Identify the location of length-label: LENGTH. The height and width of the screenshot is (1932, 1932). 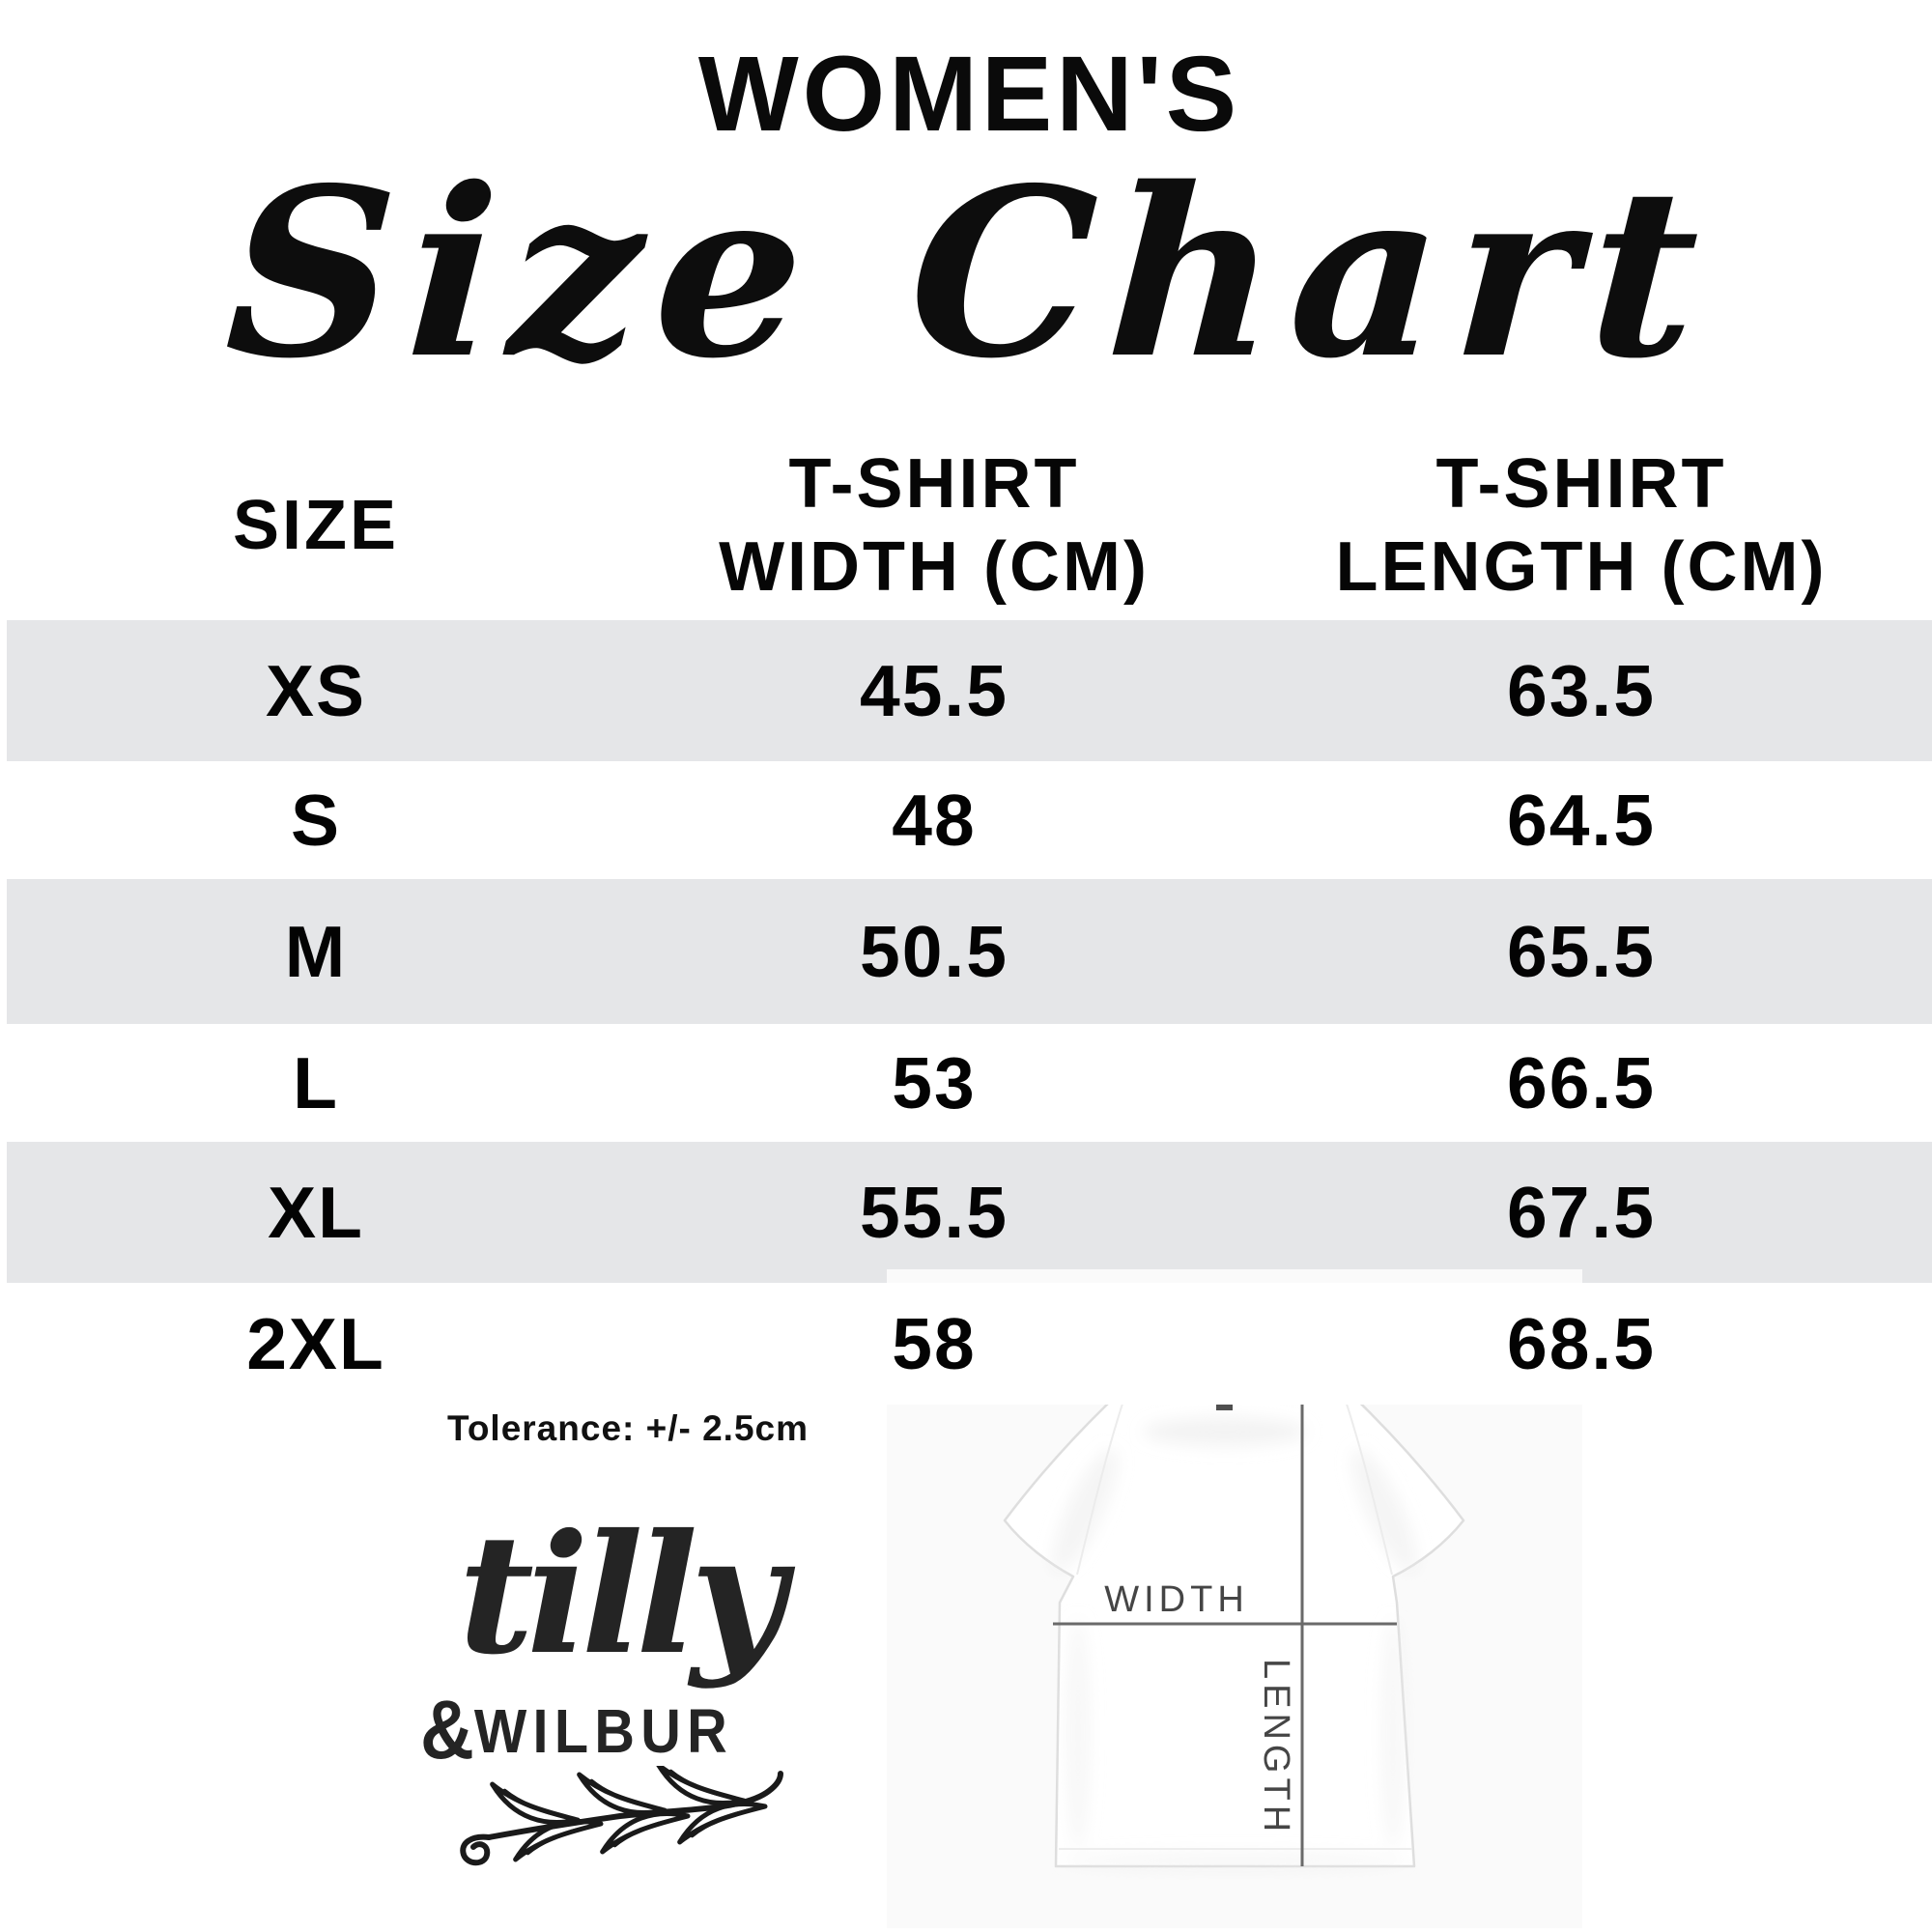
(1276, 1747).